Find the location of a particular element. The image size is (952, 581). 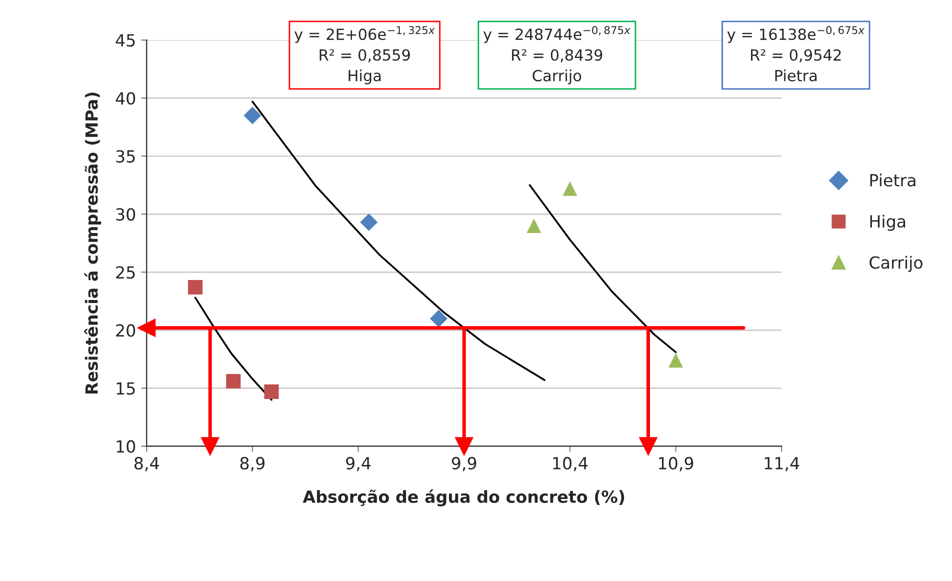

y-axis-title: Resistência á compressão (MPa) is located at coordinates (93, 243).